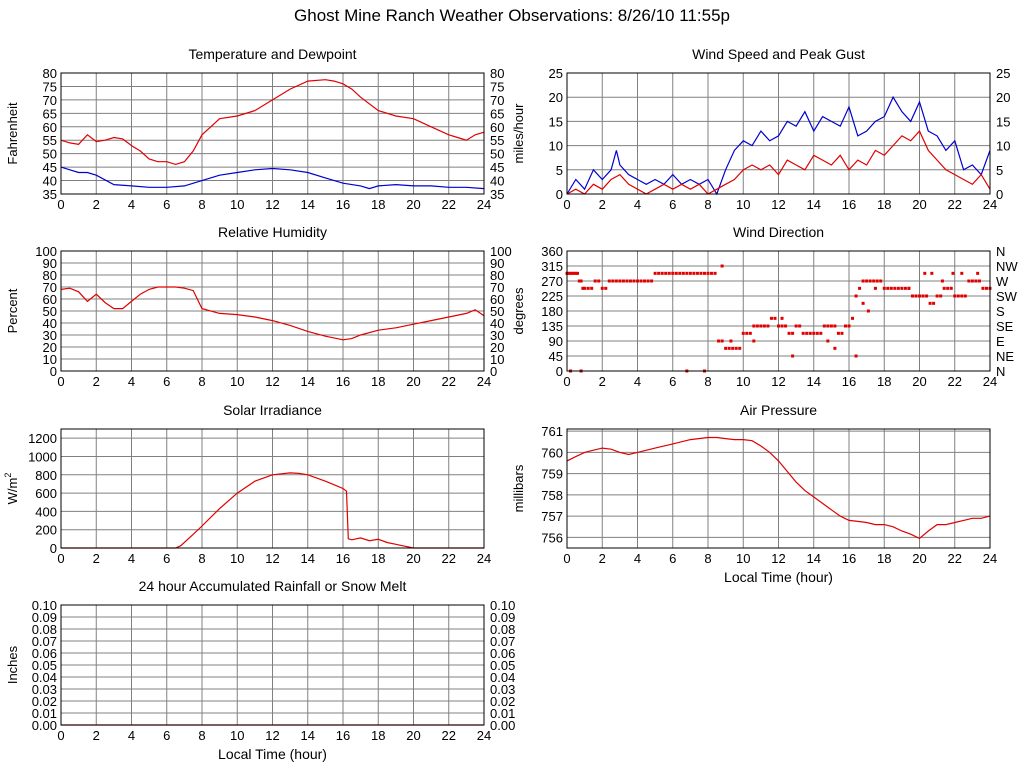 The width and height of the screenshot is (1024, 768). What do you see at coordinates (552, 431) in the screenshot?
I see `y-tick-label: 761` at bounding box center [552, 431].